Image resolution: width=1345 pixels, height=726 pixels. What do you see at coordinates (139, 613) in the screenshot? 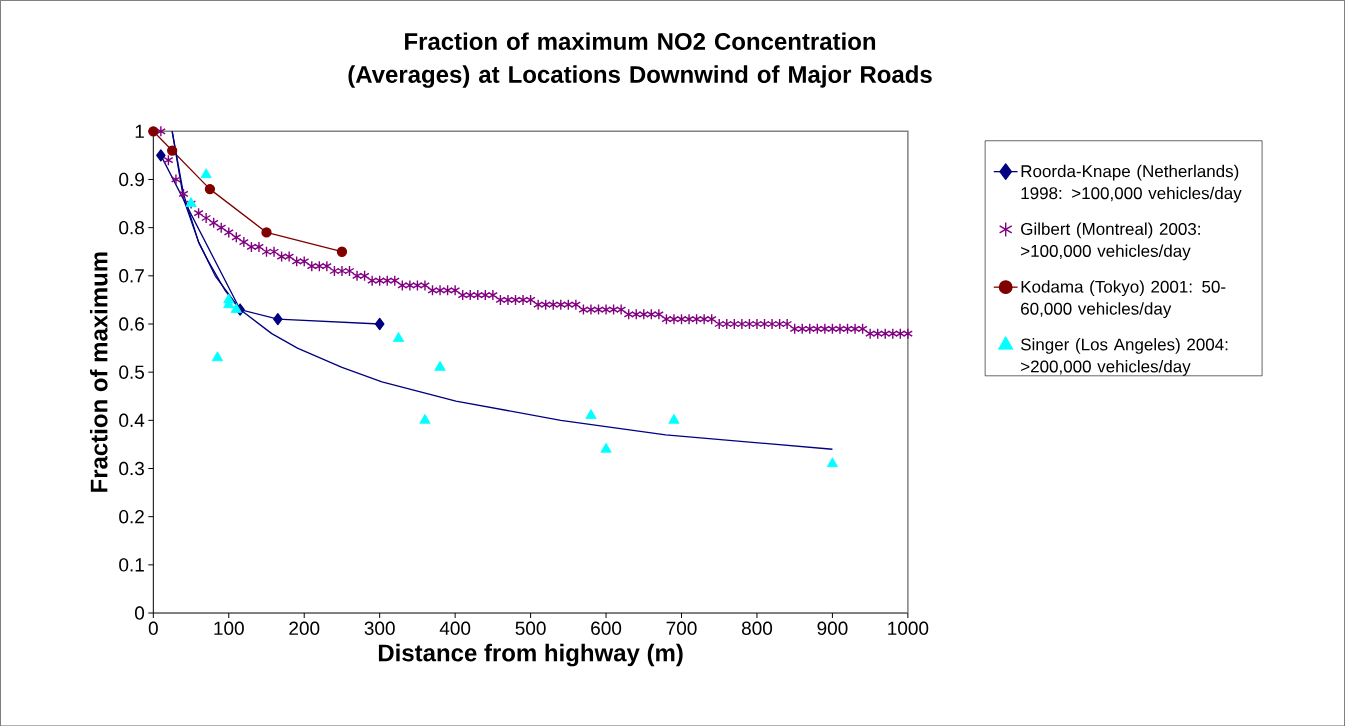
I see `y-tick-label: 0` at bounding box center [139, 613].